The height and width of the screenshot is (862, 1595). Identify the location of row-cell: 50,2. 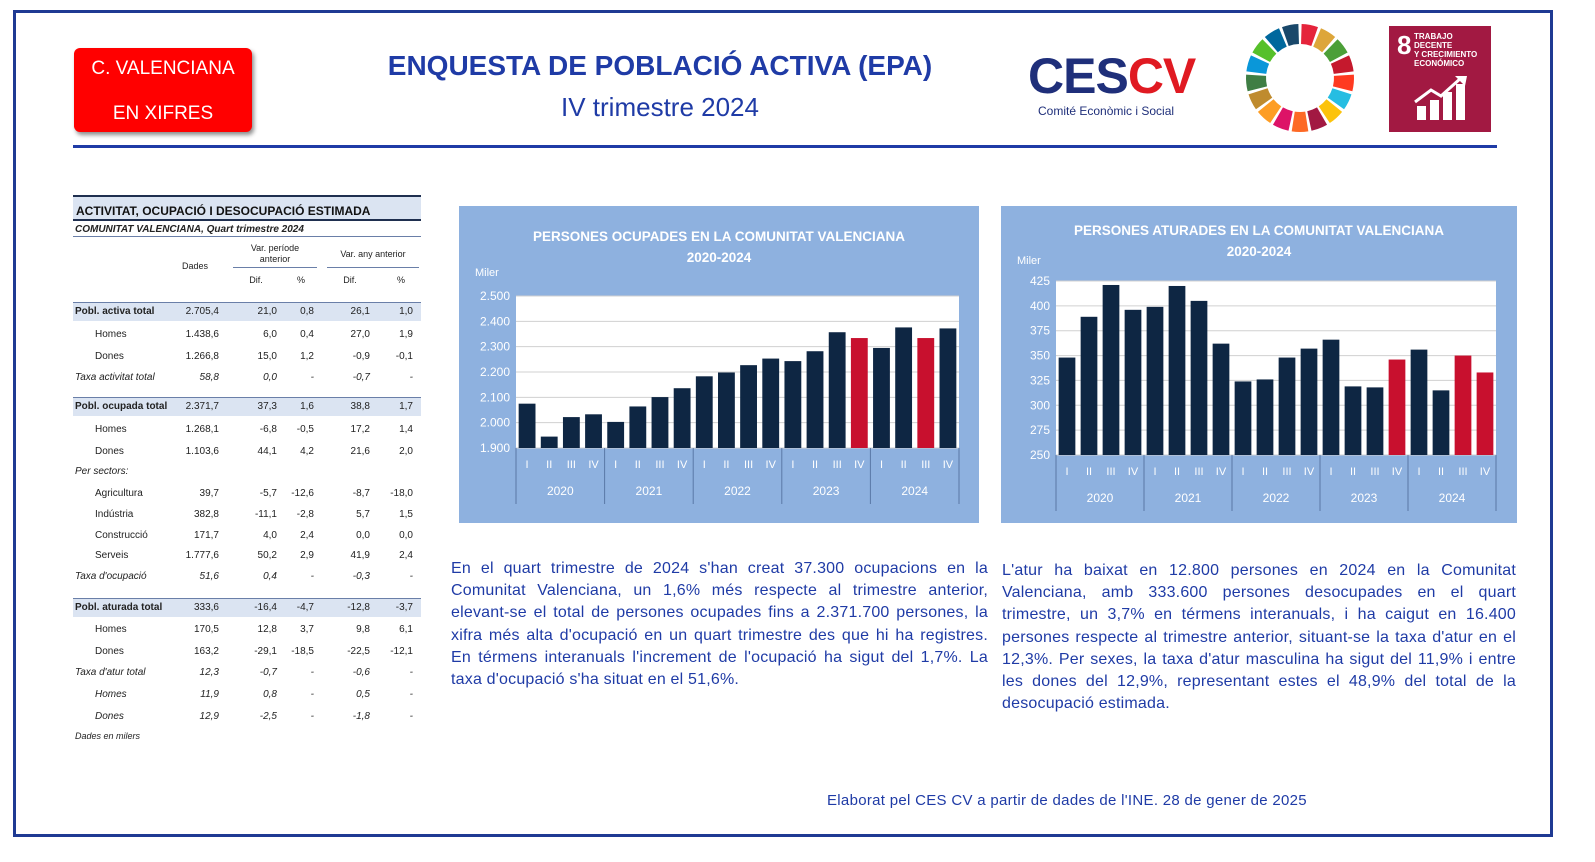
(267, 555).